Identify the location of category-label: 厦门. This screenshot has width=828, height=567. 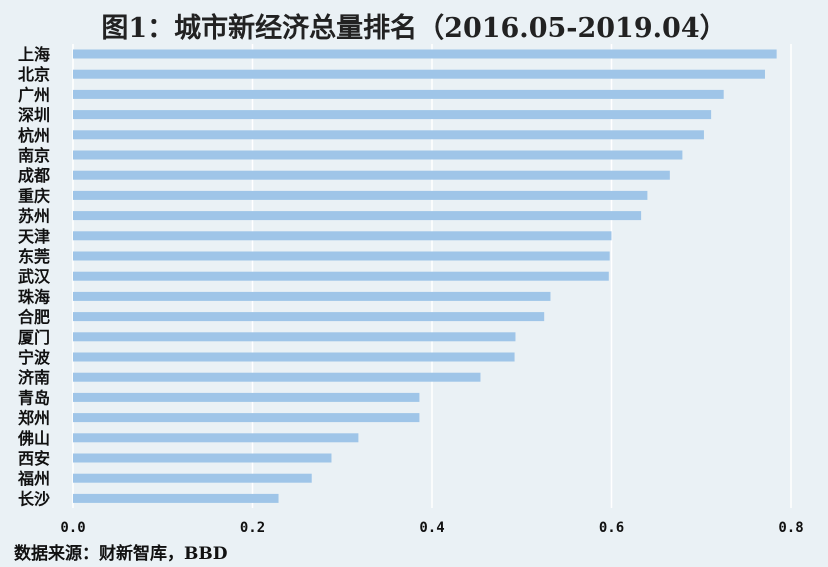
(34, 337).